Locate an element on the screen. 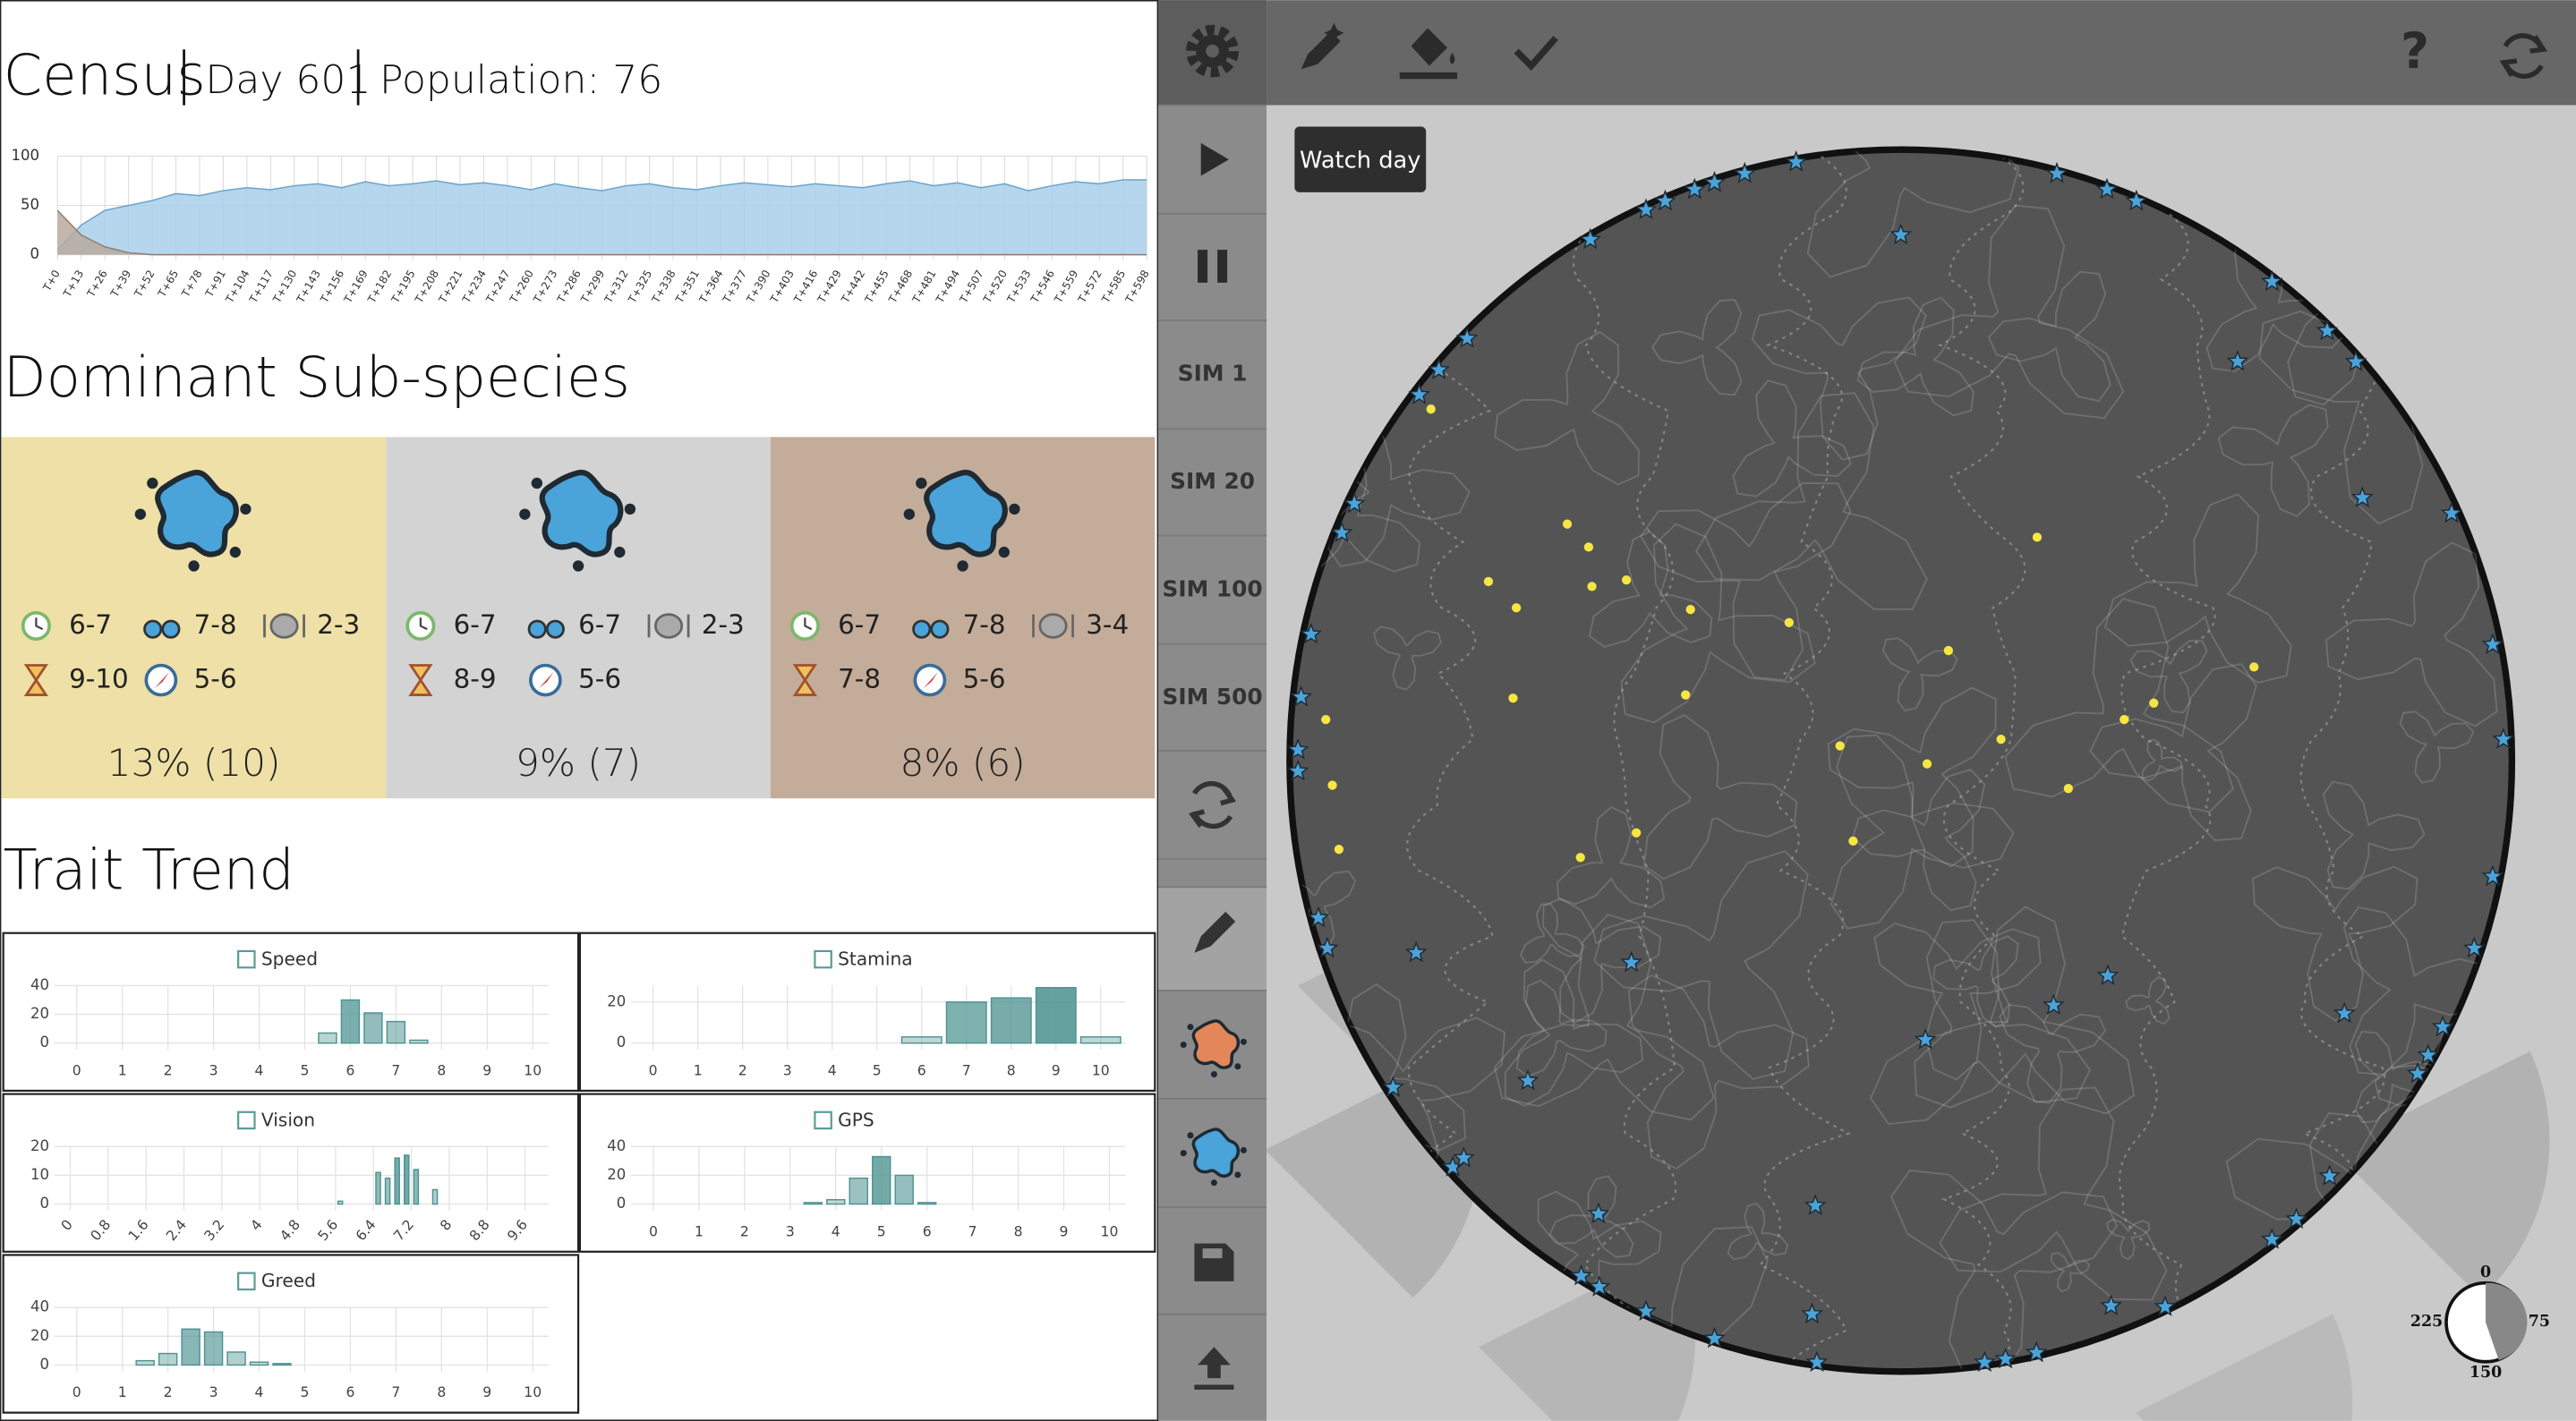  chart-frame is located at coordinates (291, 1334).